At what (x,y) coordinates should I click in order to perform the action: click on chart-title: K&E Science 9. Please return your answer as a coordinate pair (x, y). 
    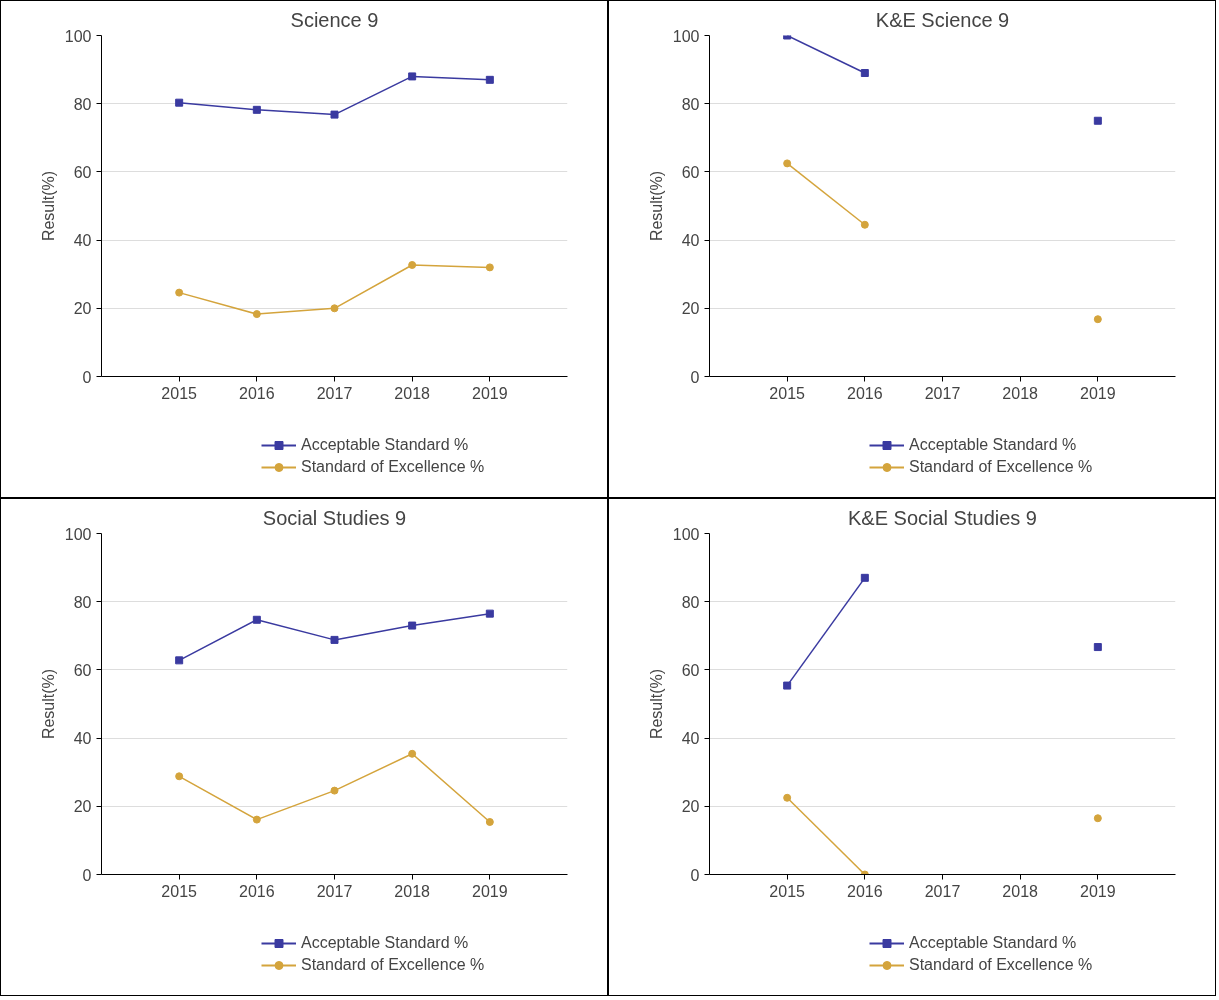
    Looking at the image, I should click on (942, 19).